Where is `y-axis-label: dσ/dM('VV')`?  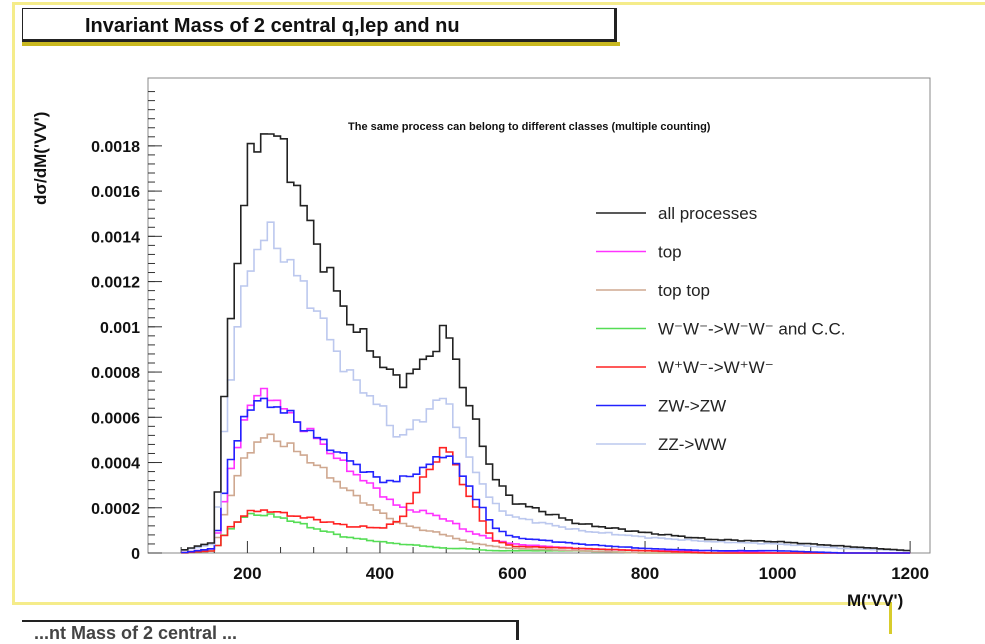 y-axis-label: dσ/dM('VV') is located at coordinates (40, 158).